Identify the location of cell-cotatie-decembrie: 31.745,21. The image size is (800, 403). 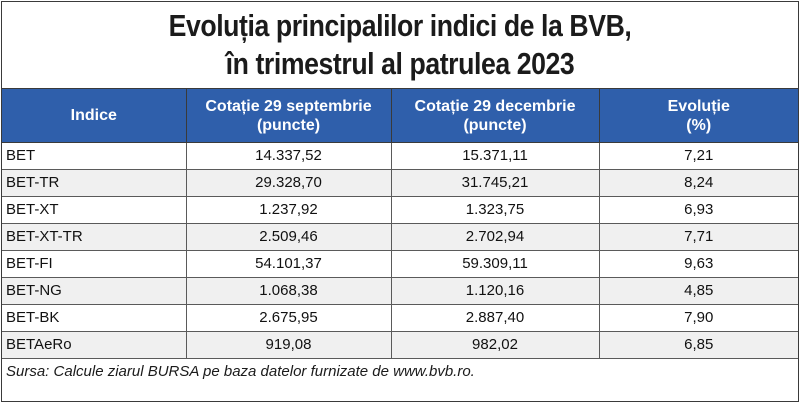
(495, 183).